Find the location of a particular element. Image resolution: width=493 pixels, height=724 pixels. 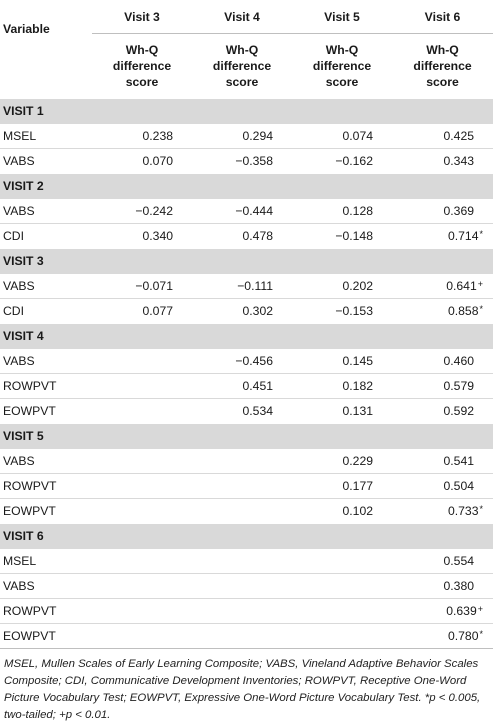

value-cell: 0.858* is located at coordinates (442, 311).